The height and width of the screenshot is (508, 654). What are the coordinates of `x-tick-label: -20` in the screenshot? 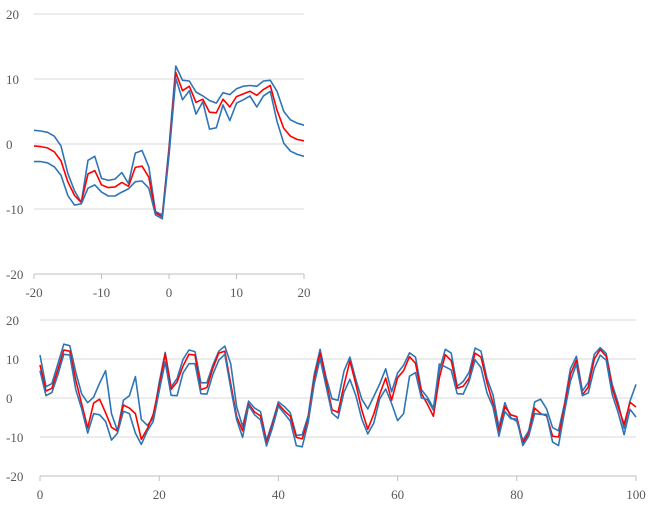 It's located at (33, 292).